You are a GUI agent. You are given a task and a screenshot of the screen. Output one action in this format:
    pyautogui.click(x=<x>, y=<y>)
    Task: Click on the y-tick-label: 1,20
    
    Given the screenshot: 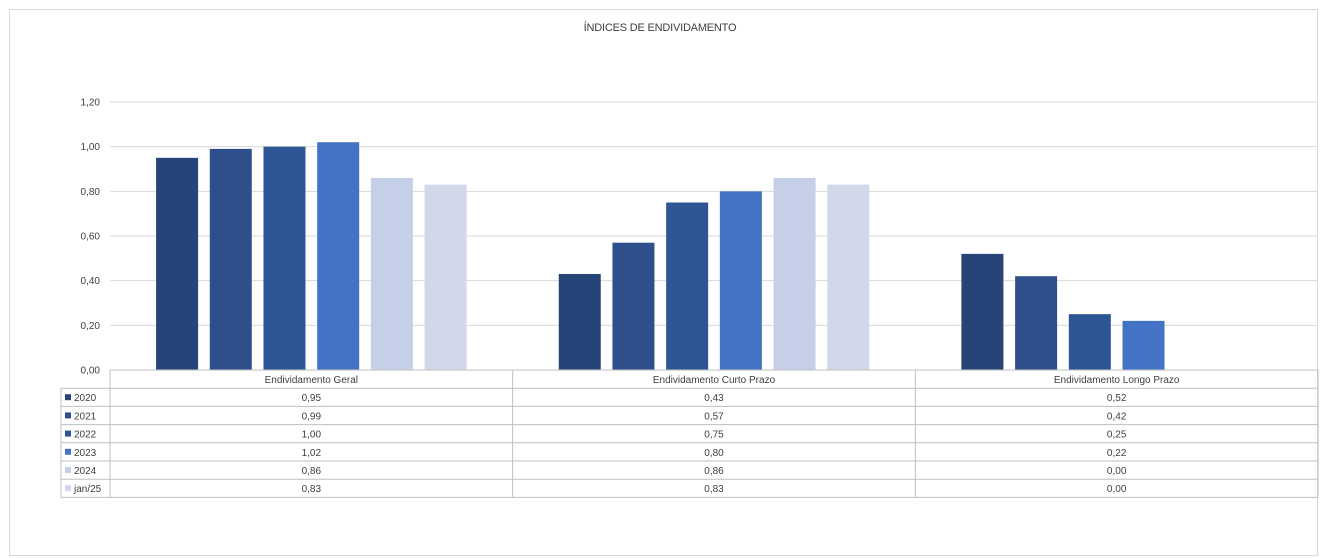 What is the action you would take?
    pyautogui.click(x=91, y=103)
    